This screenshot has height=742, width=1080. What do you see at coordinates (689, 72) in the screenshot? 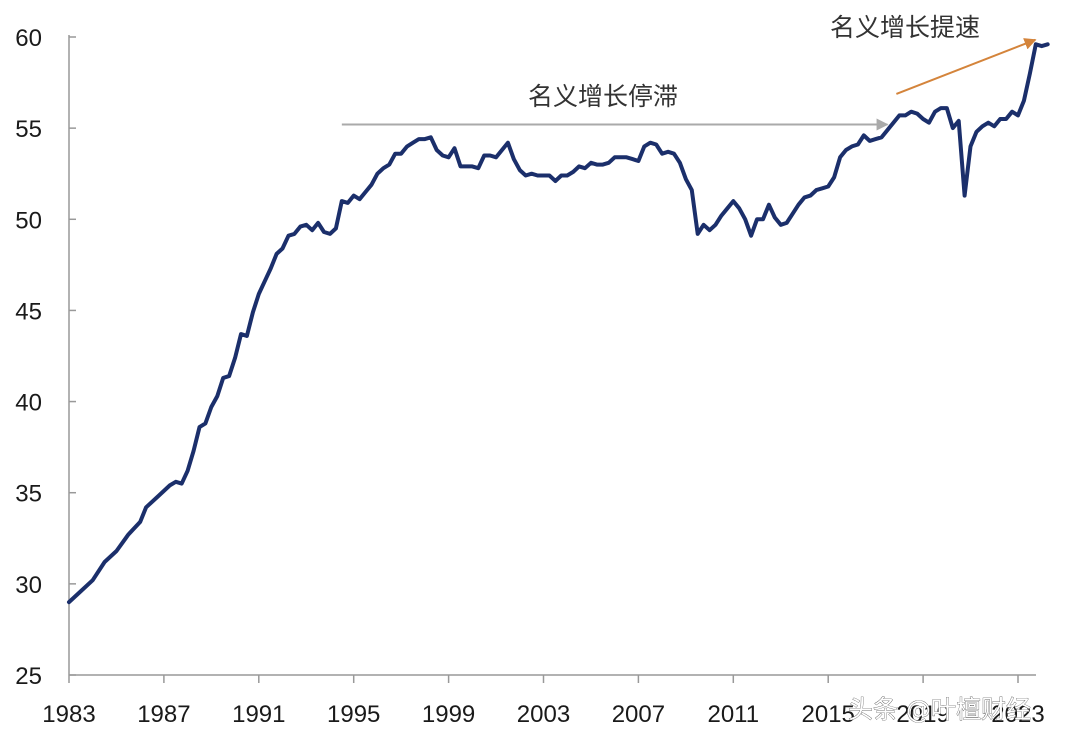
I see `annotations: 名义增长停滞 名义增长提速` at bounding box center [689, 72].